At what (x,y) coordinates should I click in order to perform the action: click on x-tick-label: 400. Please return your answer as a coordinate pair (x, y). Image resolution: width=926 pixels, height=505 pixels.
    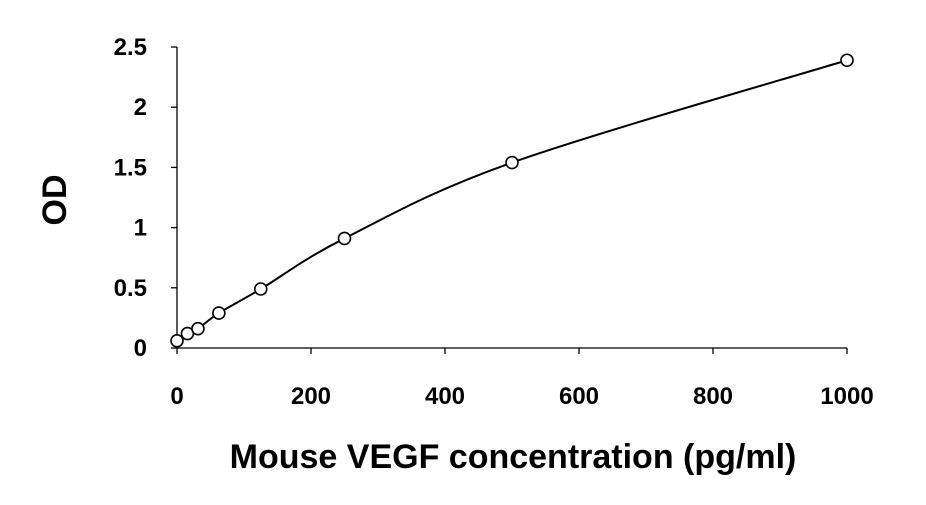
    Looking at the image, I should click on (445, 396).